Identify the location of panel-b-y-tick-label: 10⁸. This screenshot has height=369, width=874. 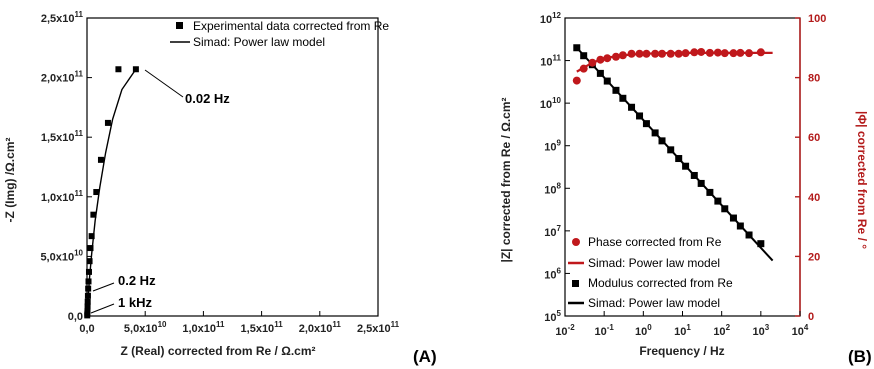
(552, 188).